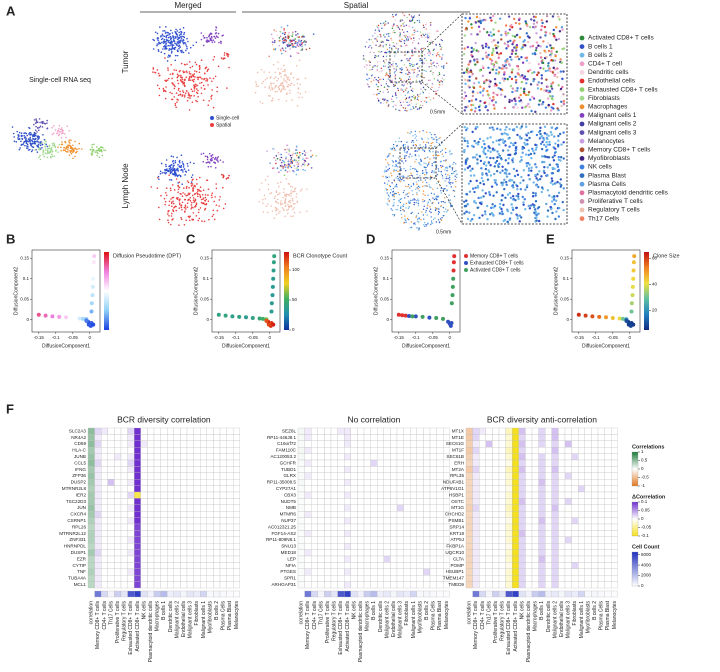 The image size is (720, 672). I want to click on legend-label: Th17 Cells, so click(604, 218).